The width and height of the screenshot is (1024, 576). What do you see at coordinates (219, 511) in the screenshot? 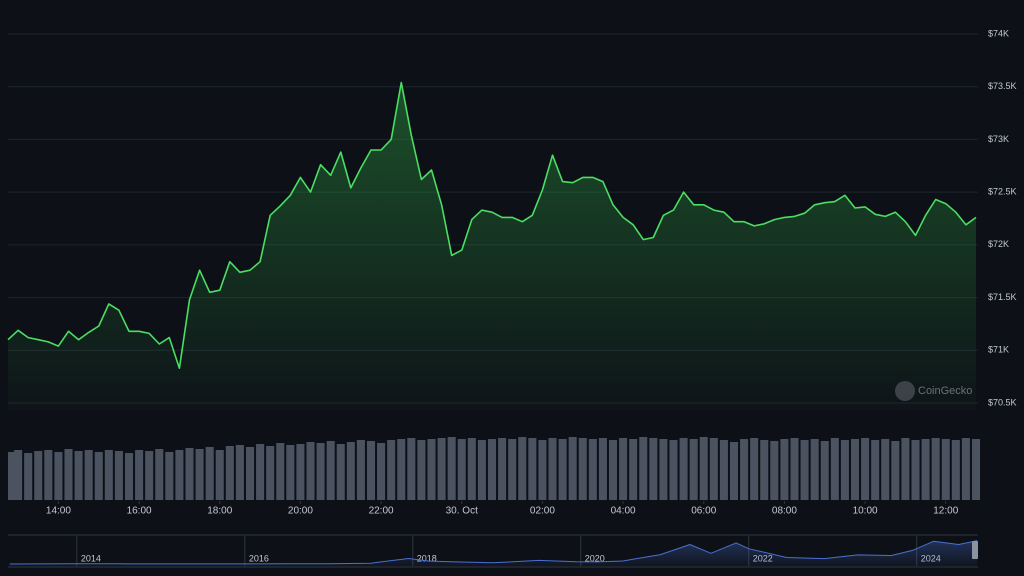
I see `x-tick-label: 18:00` at bounding box center [219, 511].